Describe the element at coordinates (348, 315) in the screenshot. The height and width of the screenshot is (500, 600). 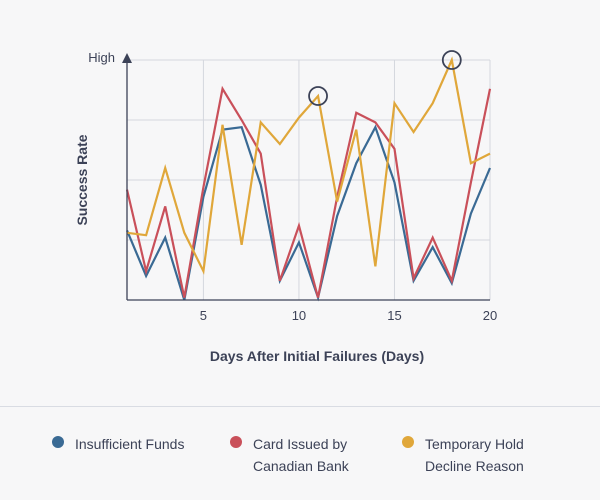
I see `x-tick-labels: 5 10 15 20` at that location.